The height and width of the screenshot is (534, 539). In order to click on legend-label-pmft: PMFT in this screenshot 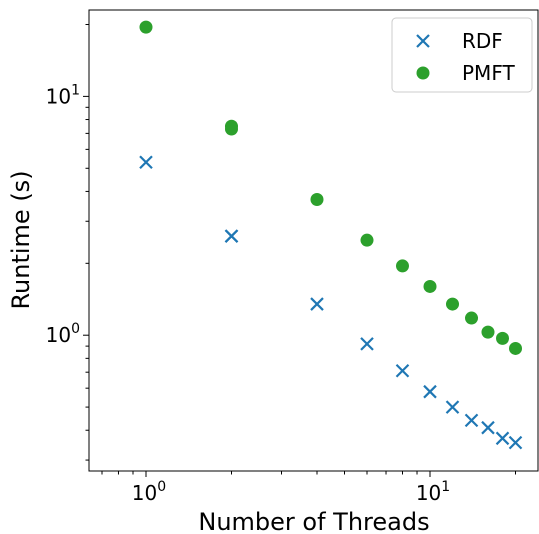, I will do `click(488, 73)`.